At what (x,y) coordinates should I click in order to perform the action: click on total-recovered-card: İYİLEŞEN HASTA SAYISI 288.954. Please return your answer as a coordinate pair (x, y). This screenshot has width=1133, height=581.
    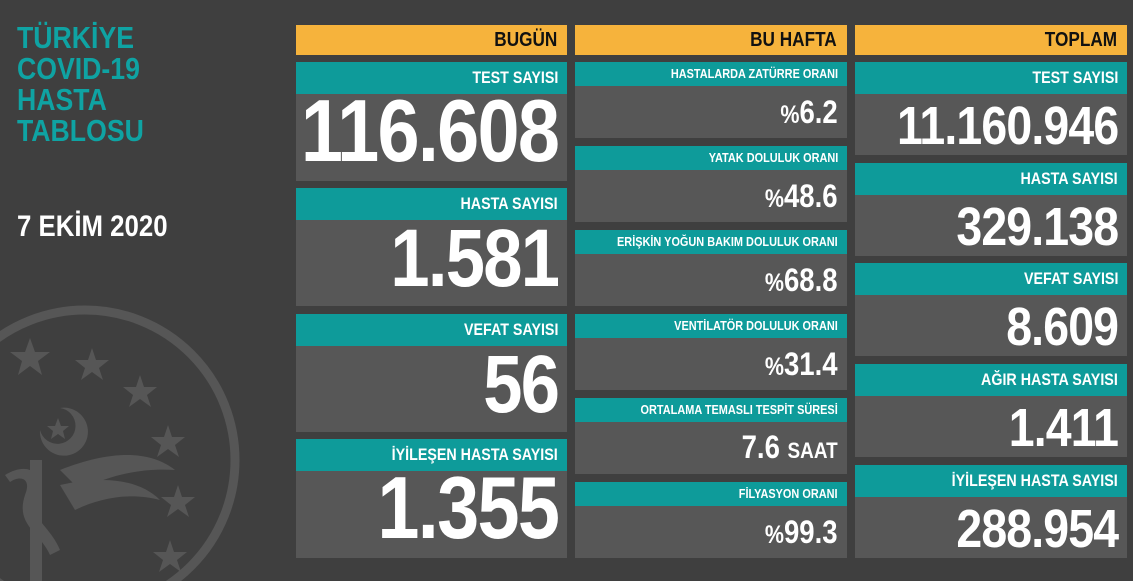
    Looking at the image, I should click on (991, 511).